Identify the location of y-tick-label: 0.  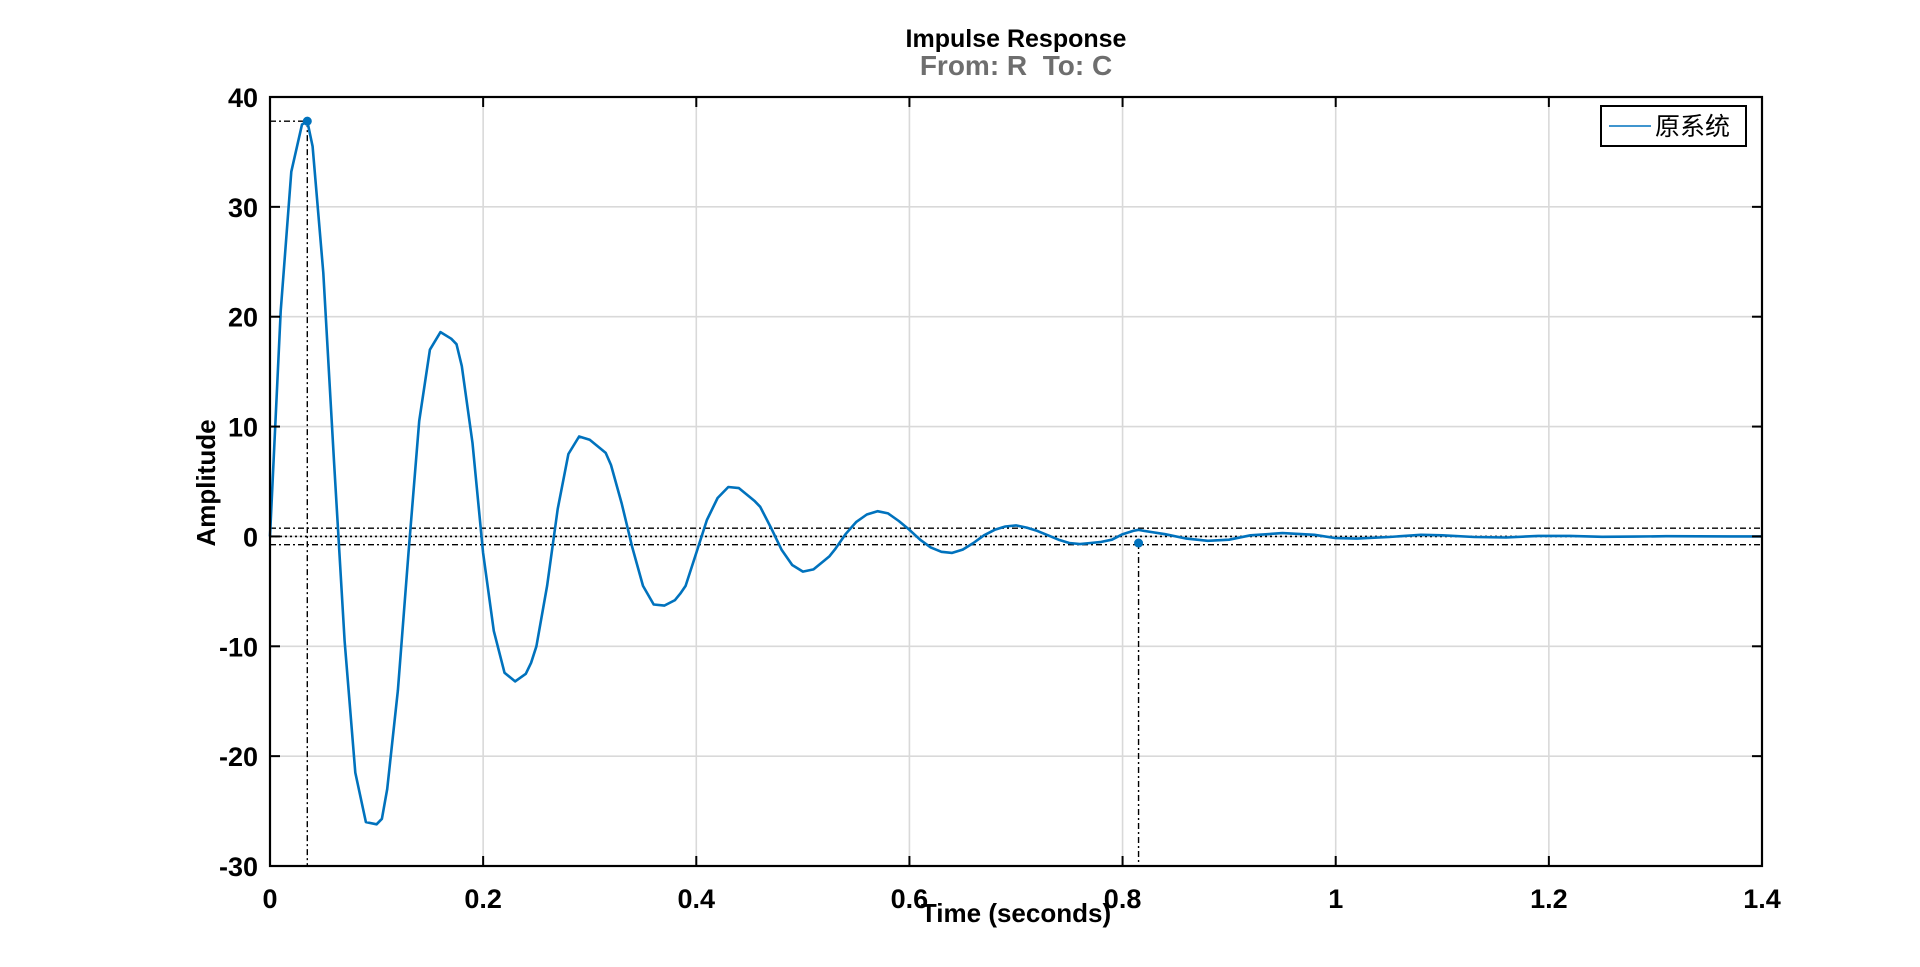
(250, 537).